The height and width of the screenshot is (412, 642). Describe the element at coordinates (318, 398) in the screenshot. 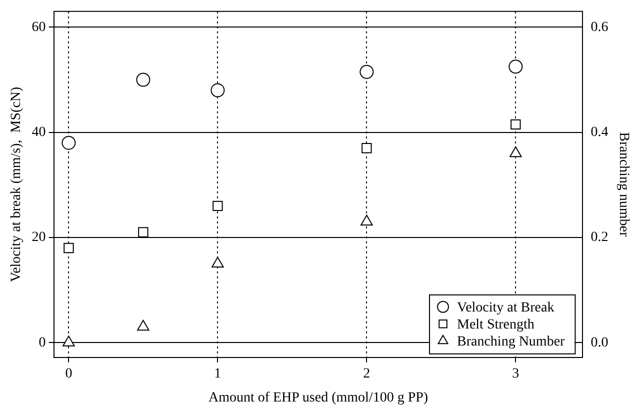

I see `x-axis-title: Amount of EHP used (mmol/100 g PP)` at that location.